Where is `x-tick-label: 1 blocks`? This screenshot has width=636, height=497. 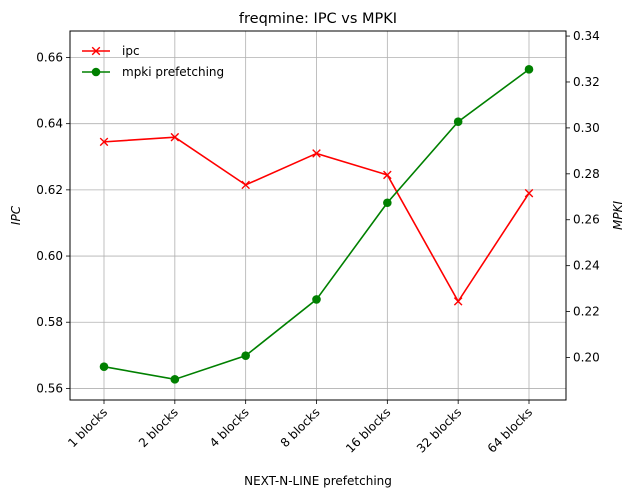 x-tick-label: 1 blocks is located at coordinates (87, 427).